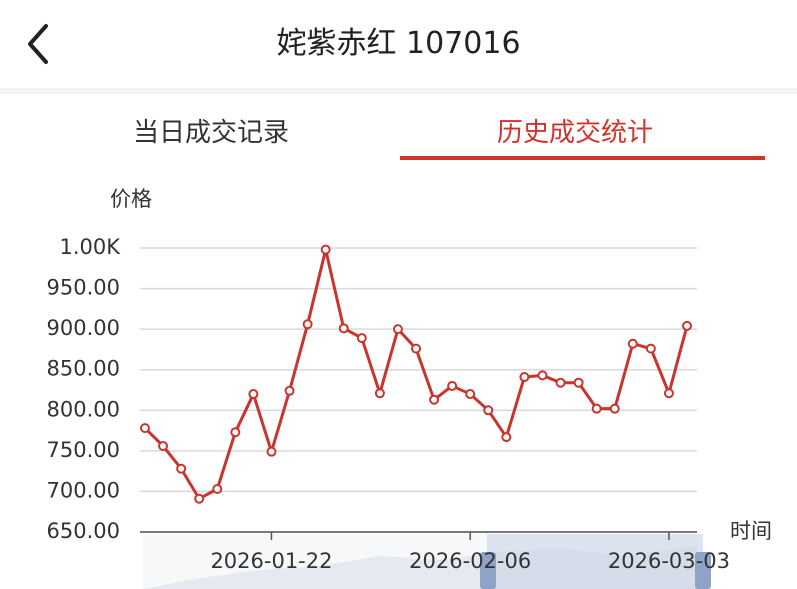 The image size is (797, 589). Describe the element at coordinates (83, 369) in the screenshot. I see `y-tick-label: 850.00` at that location.